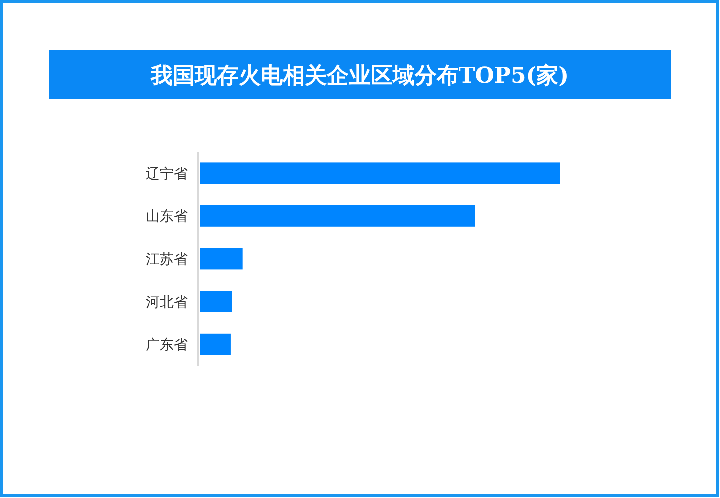 This screenshot has height=498, width=720. What do you see at coordinates (167, 346) in the screenshot?
I see `category-label: 广东省` at bounding box center [167, 346].